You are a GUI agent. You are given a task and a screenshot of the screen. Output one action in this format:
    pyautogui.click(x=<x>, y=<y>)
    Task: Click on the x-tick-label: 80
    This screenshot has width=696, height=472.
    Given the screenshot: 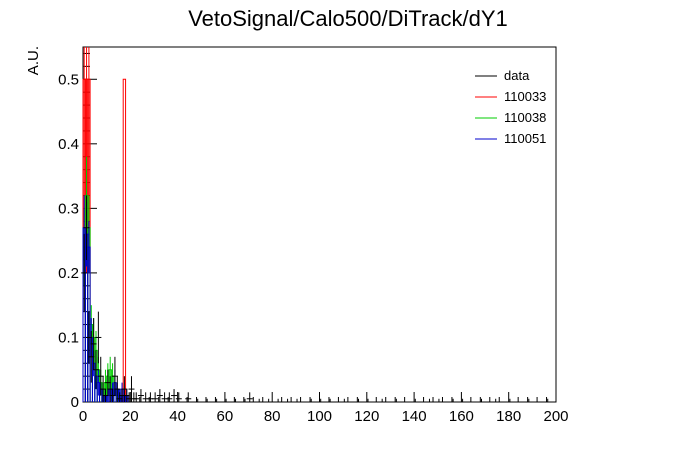 What is the action you would take?
    pyautogui.click(x=272, y=416)
    